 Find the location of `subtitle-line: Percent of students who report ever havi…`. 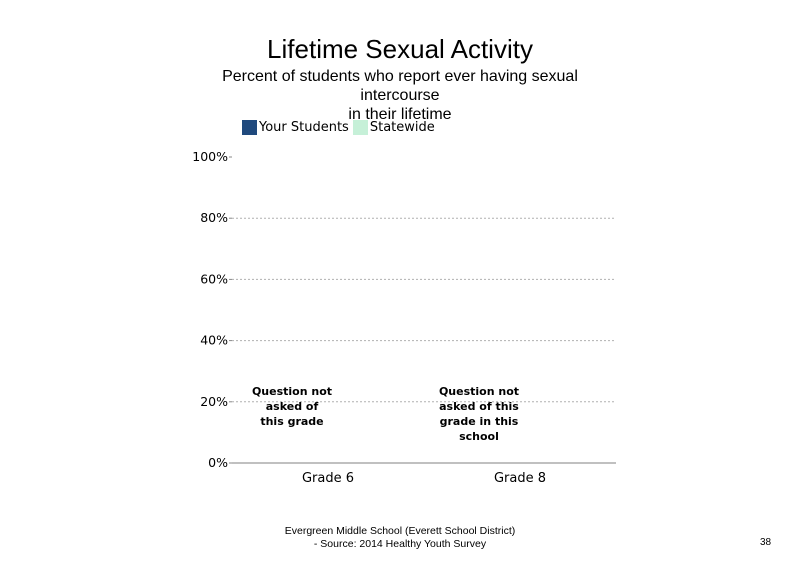

subtitle-line: Percent of students who report ever havi… is located at coordinates (400, 76).